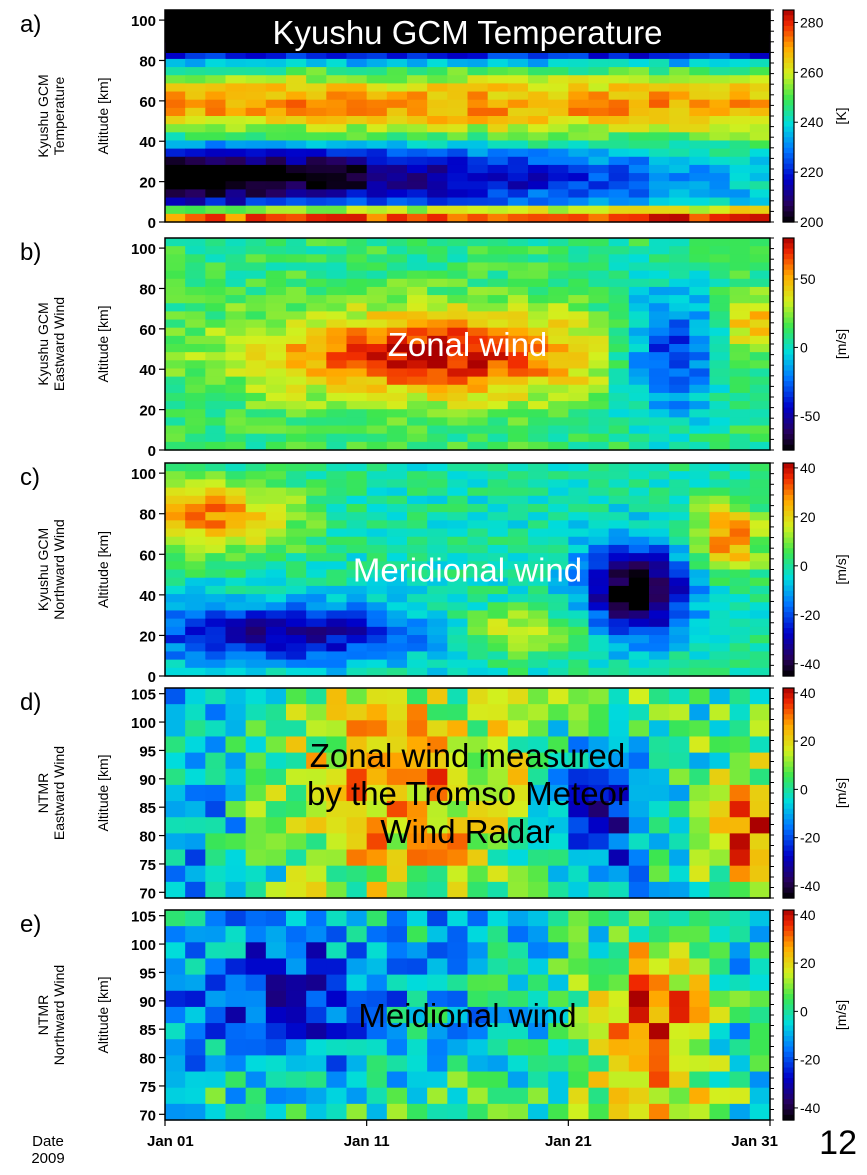 This screenshot has width=867, height=1175. What do you see at coordinates (754, 1141) in the screenshot?
I see `x-tick-label: Jan 31` at bounding box center [754, 1141].